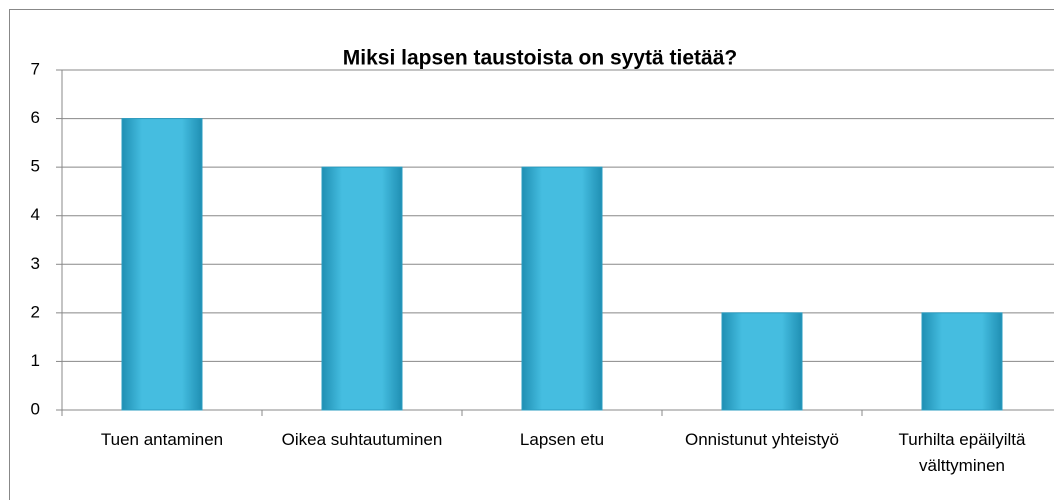  I want to click on y-tick-label: 0, so click(35, 408).